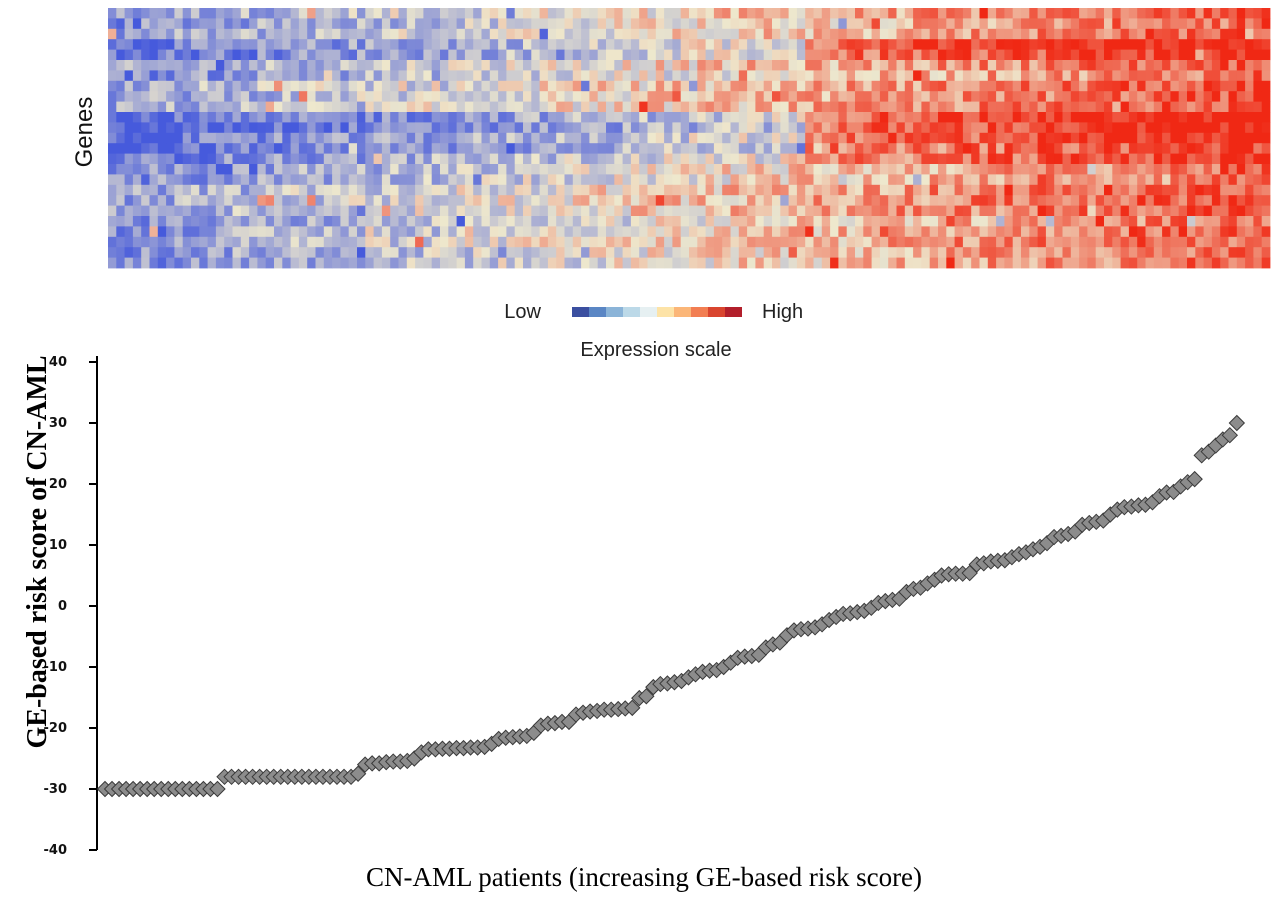 This screenshot has height=897, width=1277. Describe the element at coordinates (699, 312) in the screenshot. I see `legend-swatch` at that location.